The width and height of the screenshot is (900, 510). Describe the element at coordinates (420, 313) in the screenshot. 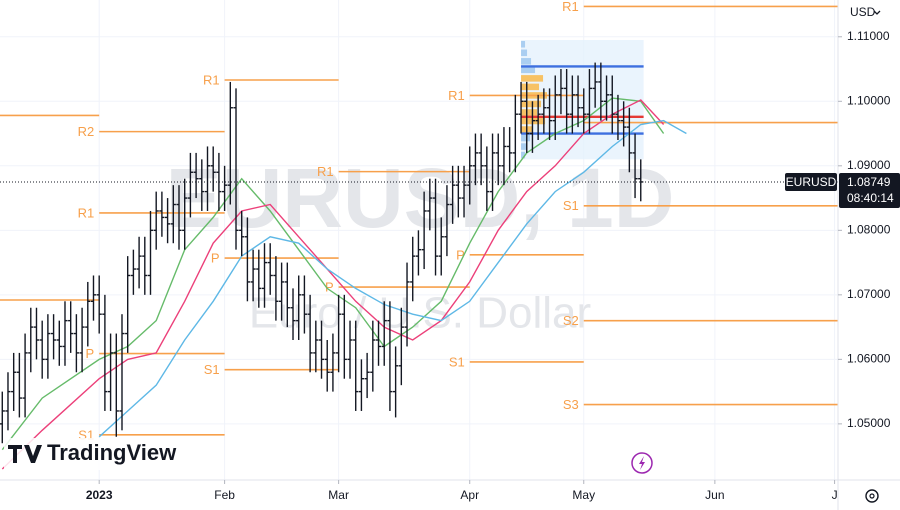

I see `watermark-subtitle: Euro / U.S. Dollar` at that location.